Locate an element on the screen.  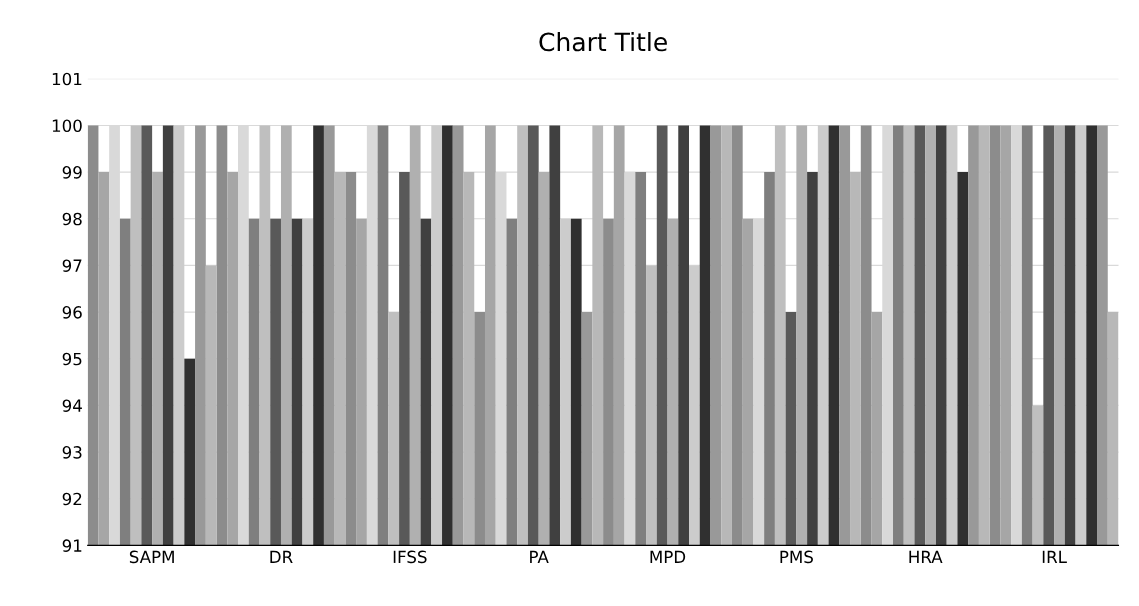
chart-title: Chart Title is located at coordinates (603, 42).